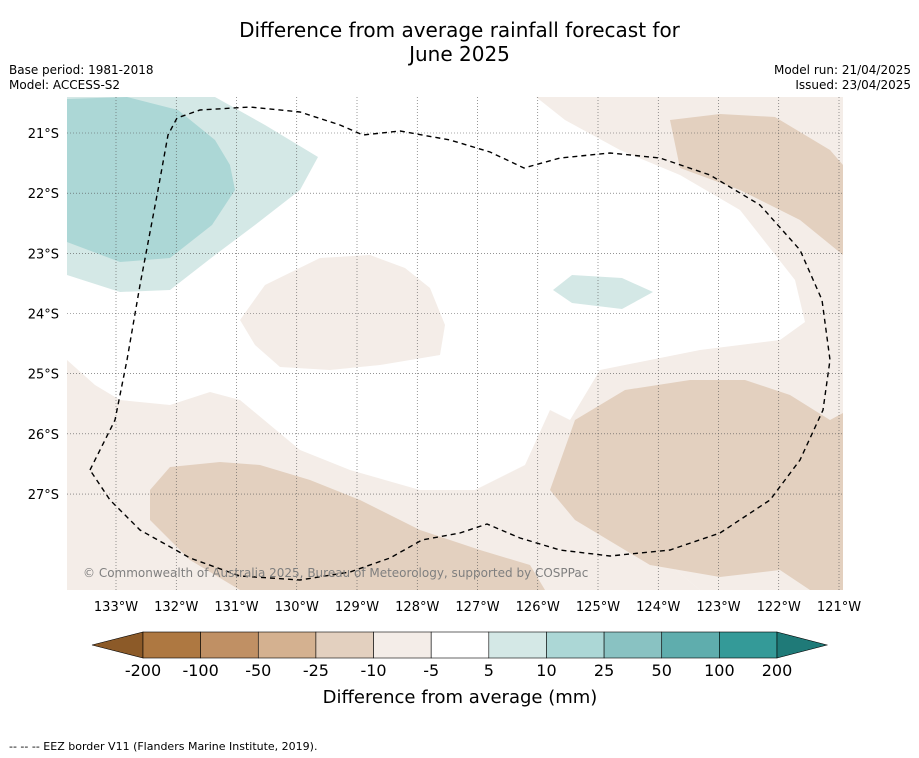 The image size is (919, 758). I want to click on base-period: Base period: 1981-2018, so click(81, 70).